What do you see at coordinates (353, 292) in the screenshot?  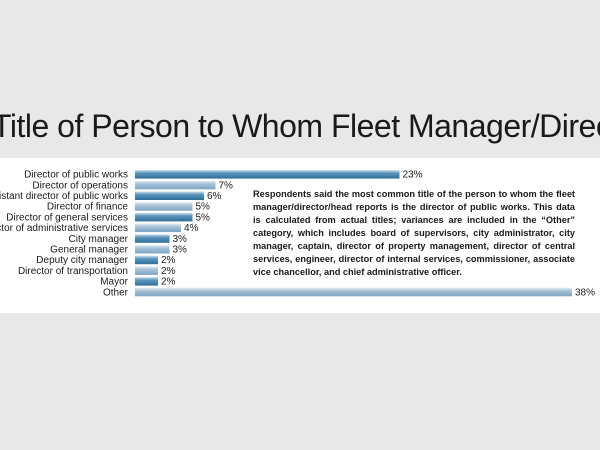 I see `bar-other` at bounding box center [353, 292].